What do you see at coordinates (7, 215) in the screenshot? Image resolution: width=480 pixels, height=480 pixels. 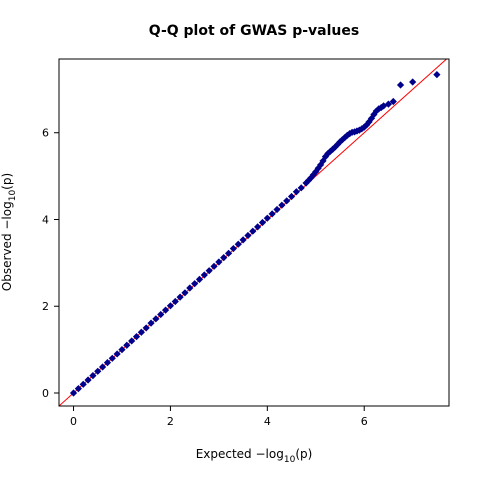 I see `y-axis-label-term: −log` at bounding box center [7, 215].